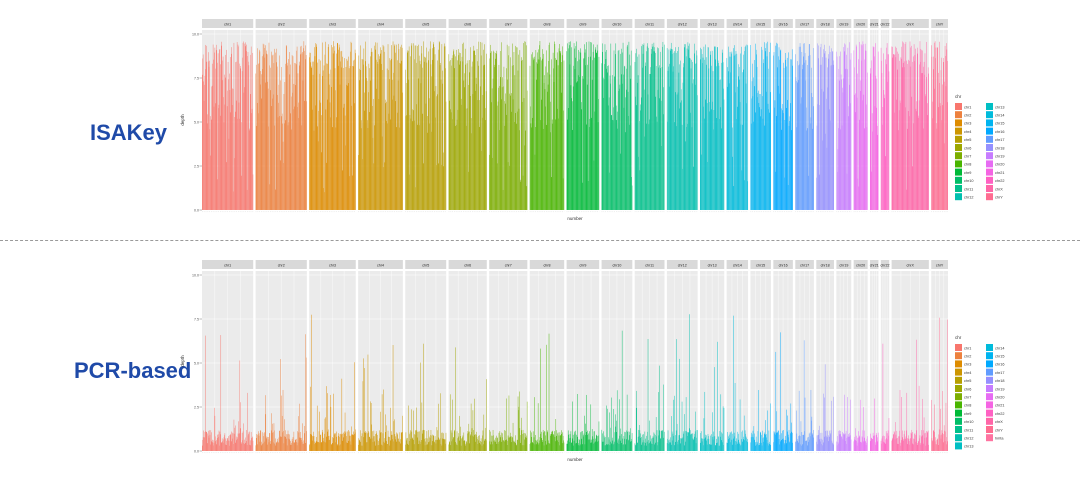 This screenshot has width=1080, height=481. Describe the element at coordinates (958, 115) in the screenshot. I see `legend-key-chr2` at that location.